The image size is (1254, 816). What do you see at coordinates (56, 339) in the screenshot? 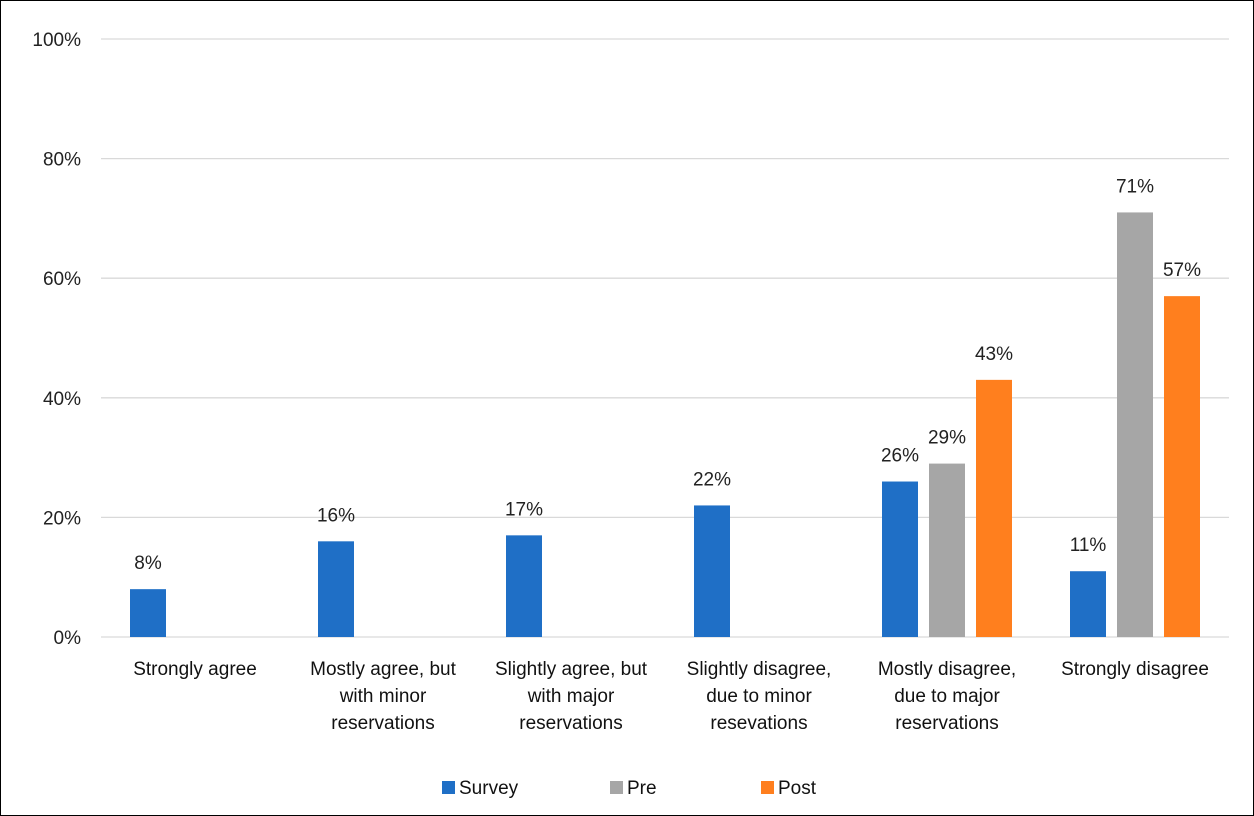
I see `y-axis-ticks: 0% 20% 40% 60% 80% 100%` at bounding box center [56, 339].